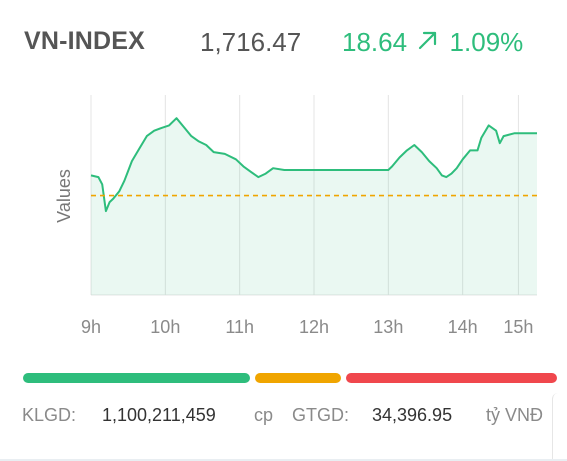 This screenshot has height=461, width=567. I want to click on volume-unit: cp, so click(264, 415).